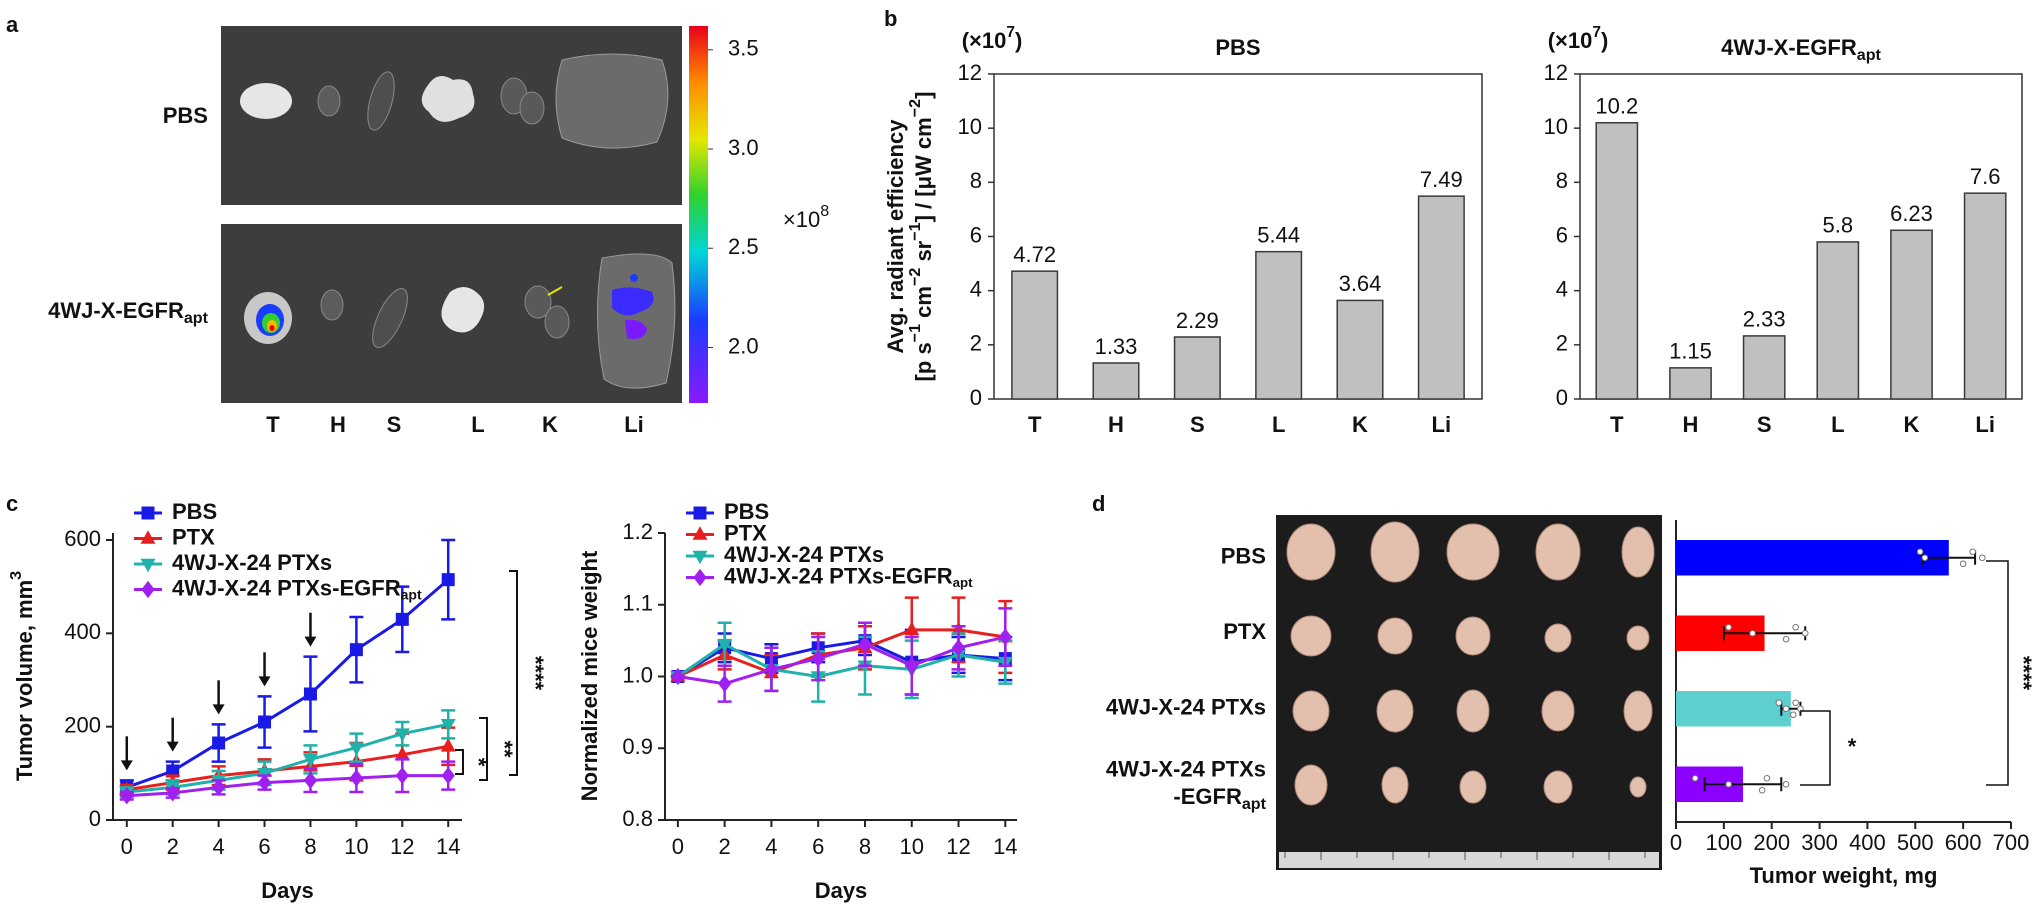  Describe the element at coordinates (1764, 319) in the screenshot. I see `value-label: 2.33` at that location.